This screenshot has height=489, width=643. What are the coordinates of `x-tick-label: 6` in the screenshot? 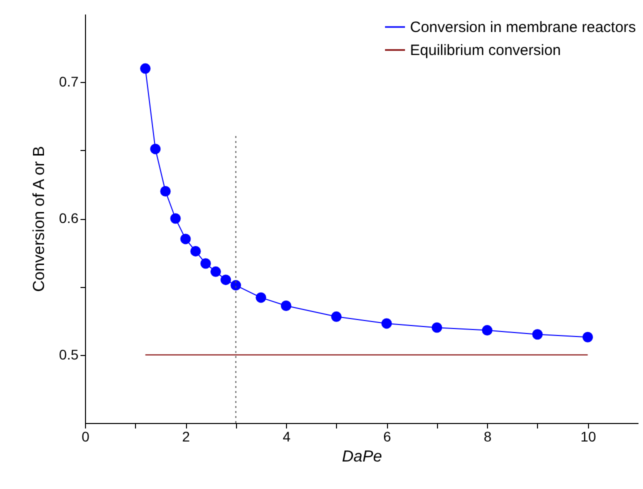 It's located at (387, 436).